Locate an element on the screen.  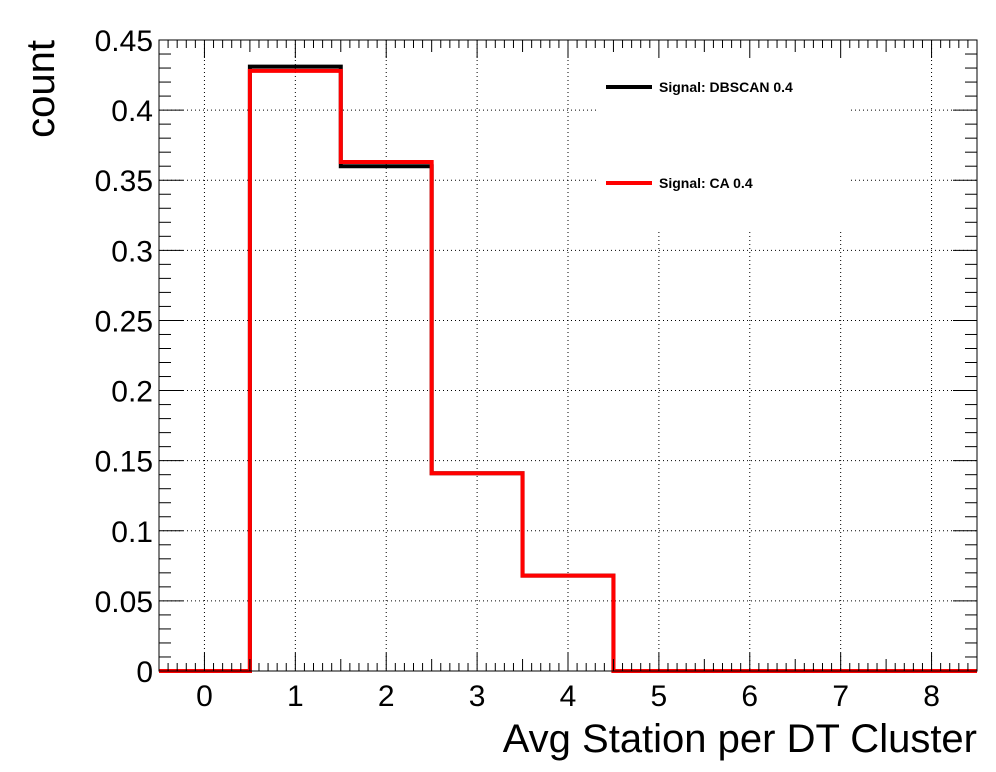
y-tick-label: 0.05 is located at coordinates (124, 602).